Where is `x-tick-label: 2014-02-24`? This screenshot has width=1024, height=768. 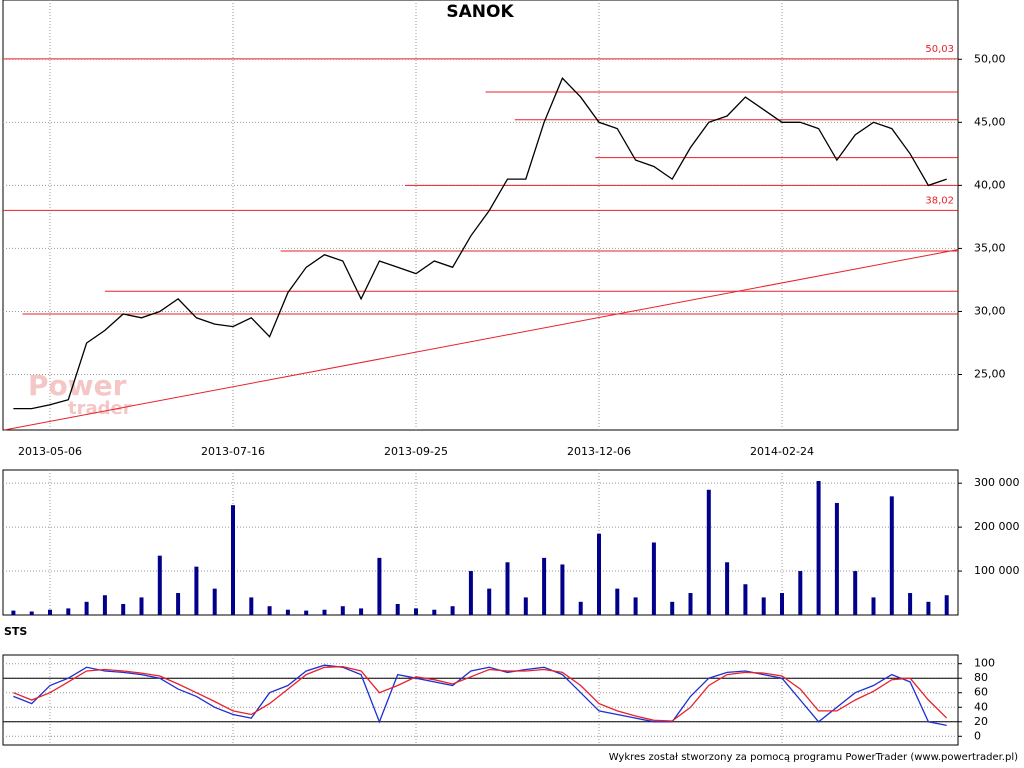 x-tick-label: 2014-02-24 is located at coordinates (782, 451).